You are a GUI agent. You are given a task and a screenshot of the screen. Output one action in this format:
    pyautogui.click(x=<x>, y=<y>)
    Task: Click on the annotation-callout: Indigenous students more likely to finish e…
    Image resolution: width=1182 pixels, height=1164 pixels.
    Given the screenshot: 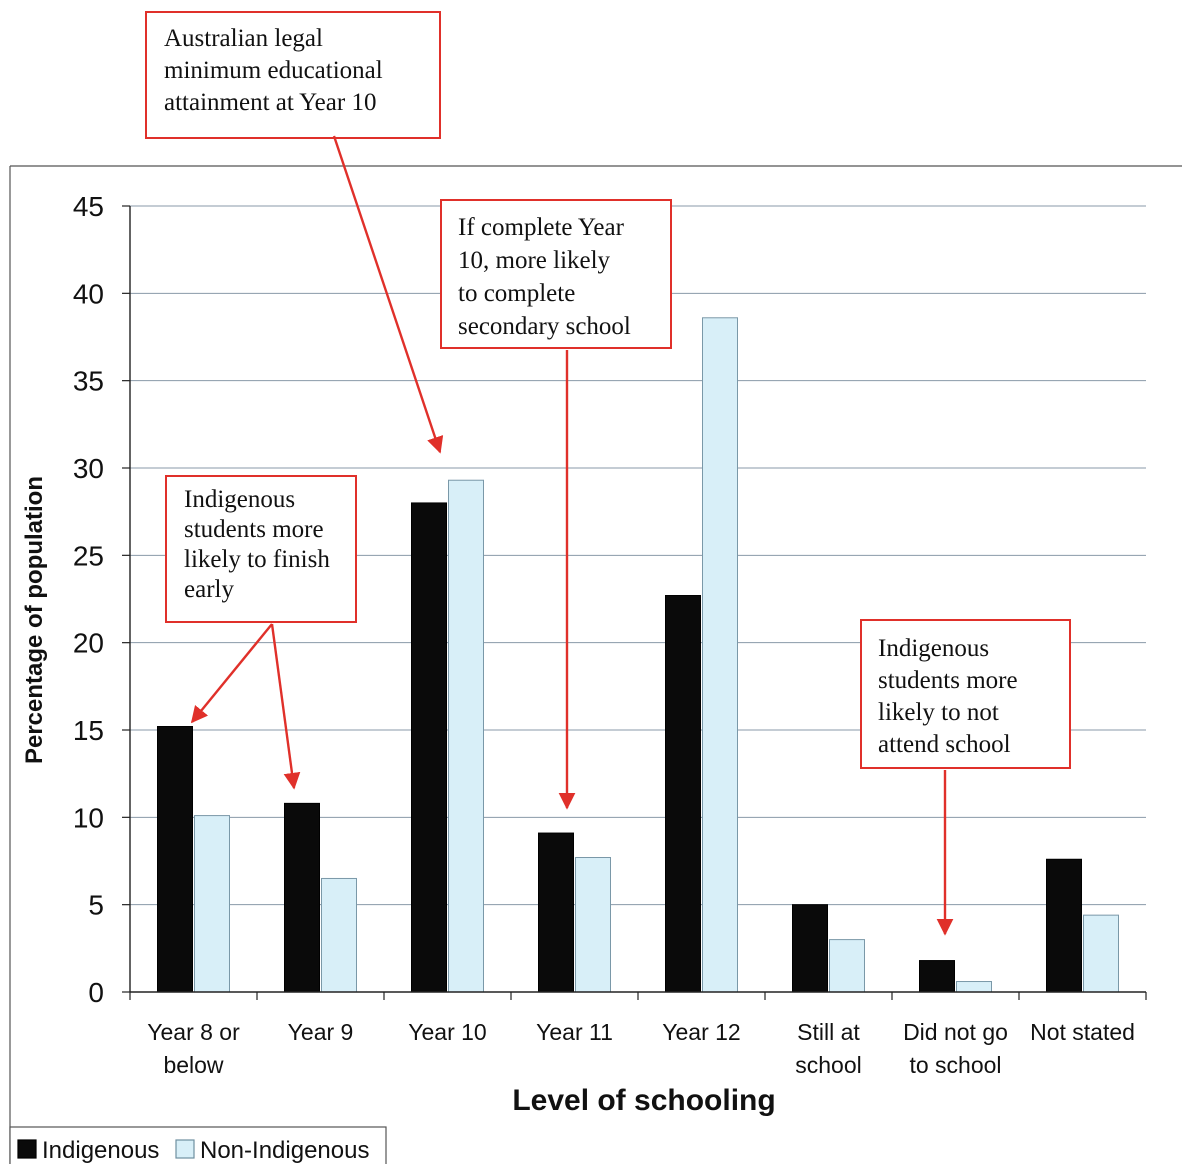 What is the action you would take?
    pyautogui.click(x=261, y=632)
    